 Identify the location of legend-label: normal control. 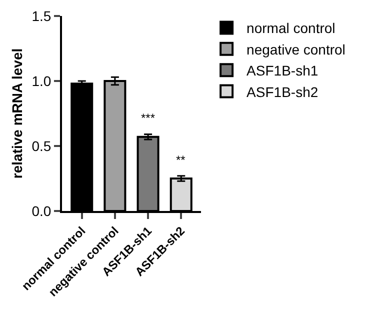
(291, 28).